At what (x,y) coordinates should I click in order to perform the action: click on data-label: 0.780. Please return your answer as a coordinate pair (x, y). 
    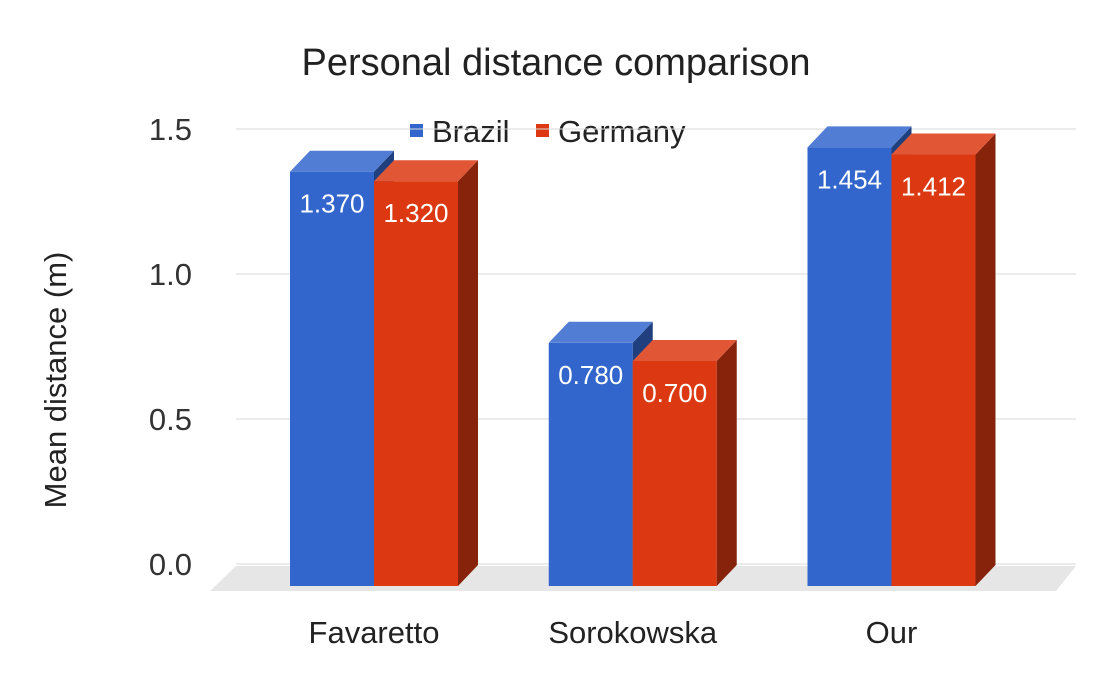
    Looking at the image, I should click on (590, 375).